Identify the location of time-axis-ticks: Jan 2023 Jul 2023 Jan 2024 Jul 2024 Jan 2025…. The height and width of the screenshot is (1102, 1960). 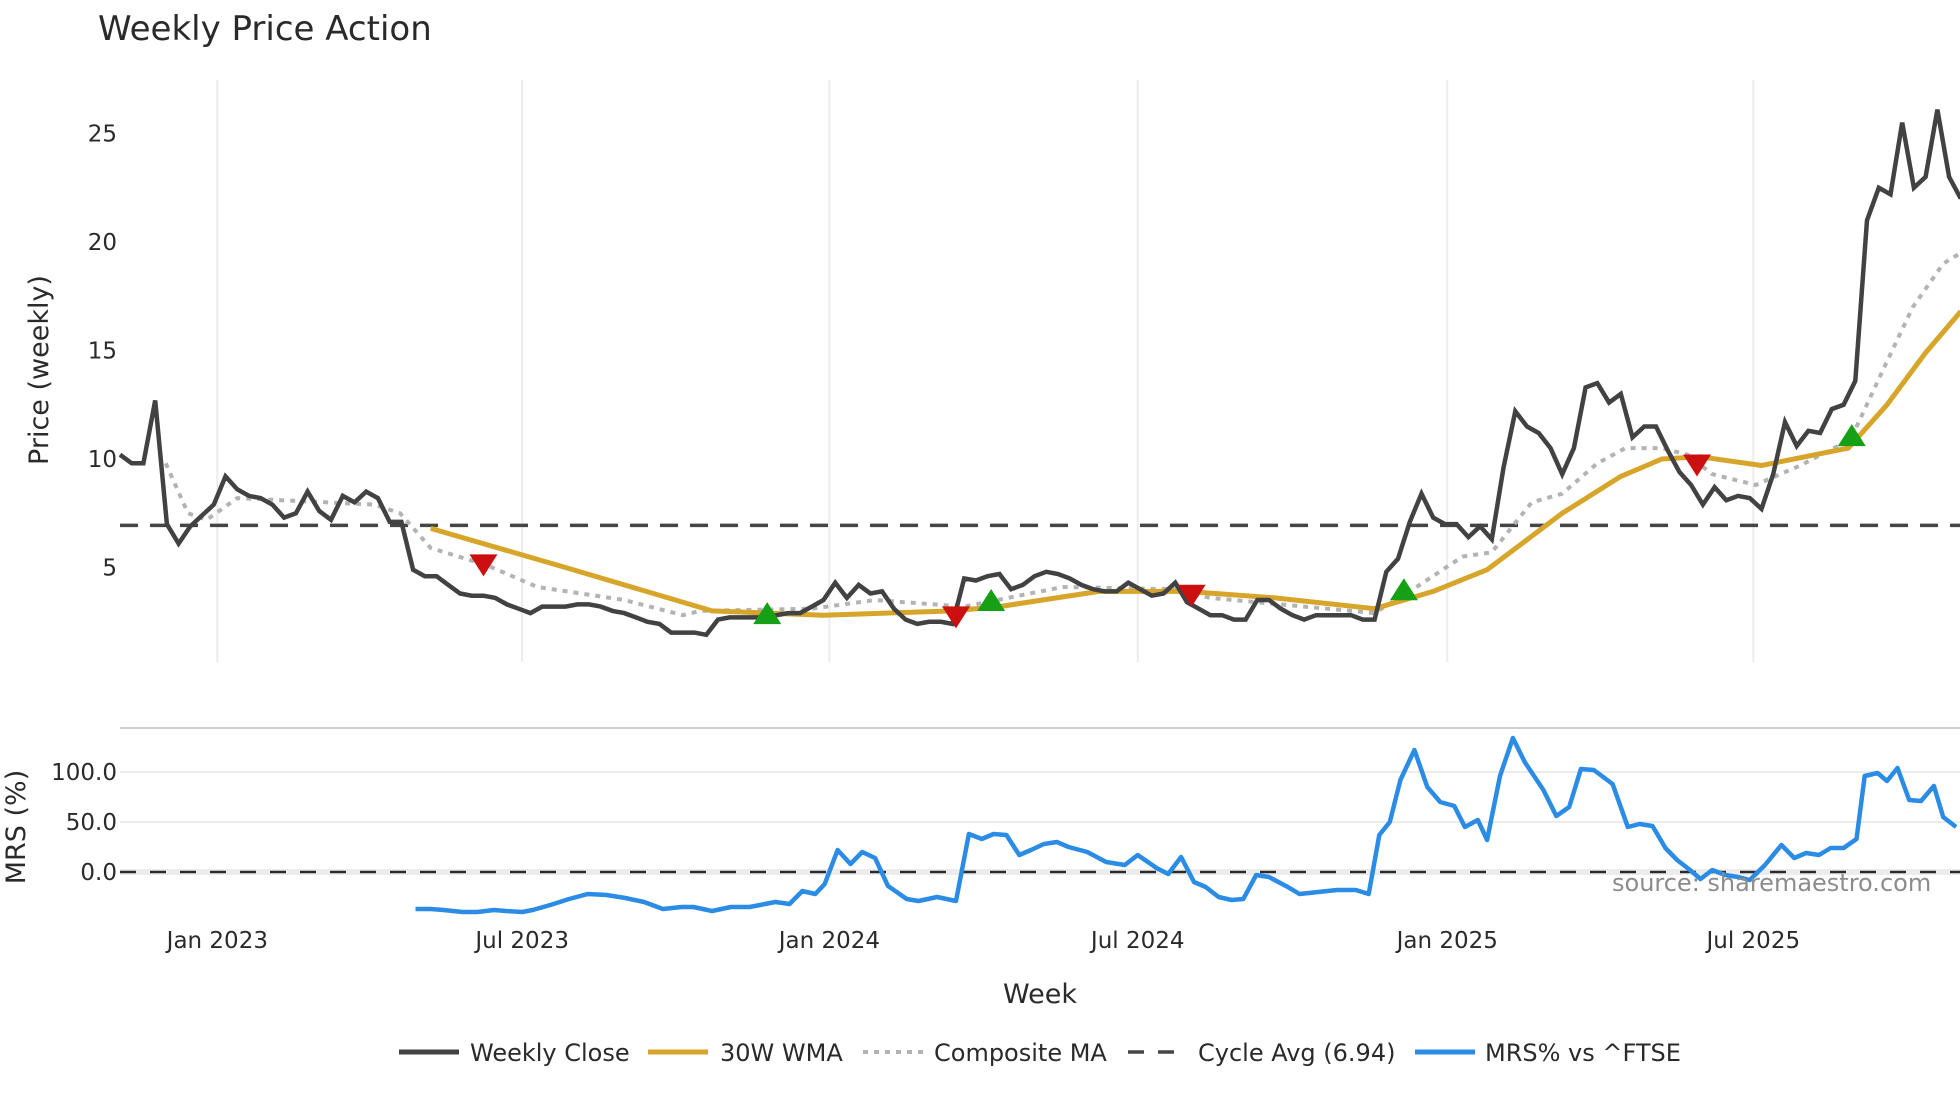
(982, 941).